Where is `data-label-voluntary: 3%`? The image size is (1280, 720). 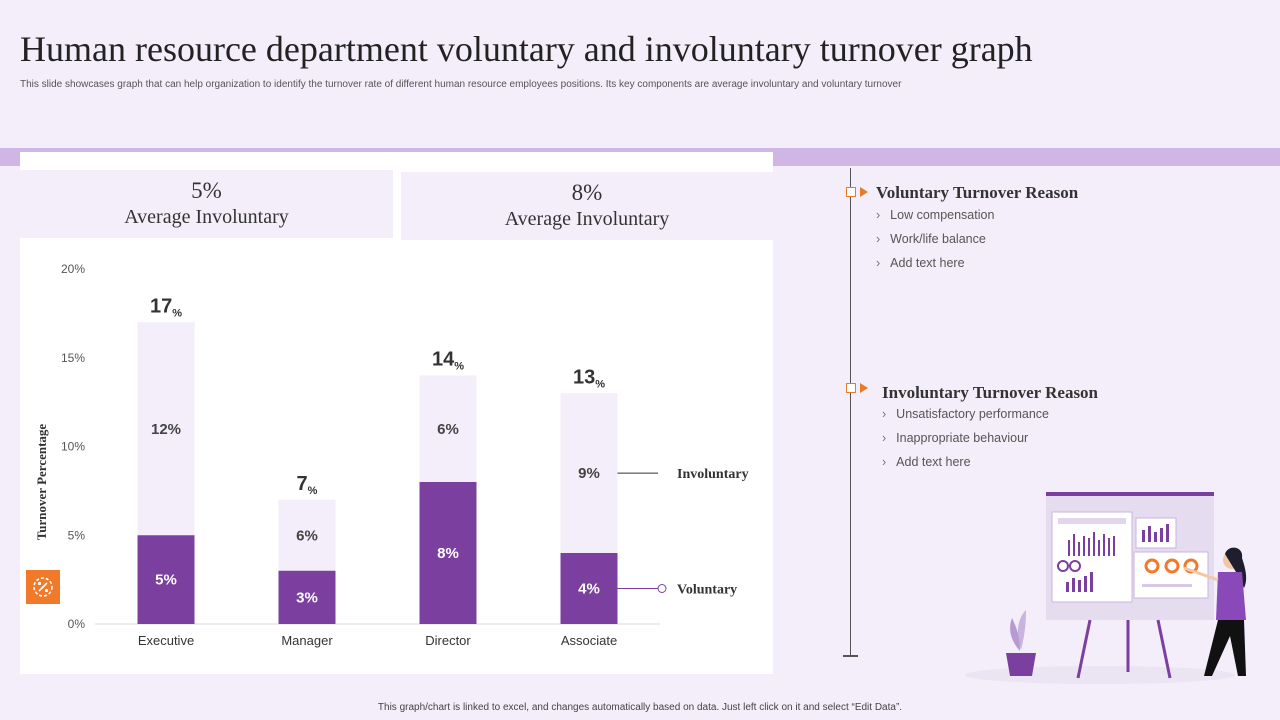
data-label-voluntary: 3% is located at coordinates (307, 597).